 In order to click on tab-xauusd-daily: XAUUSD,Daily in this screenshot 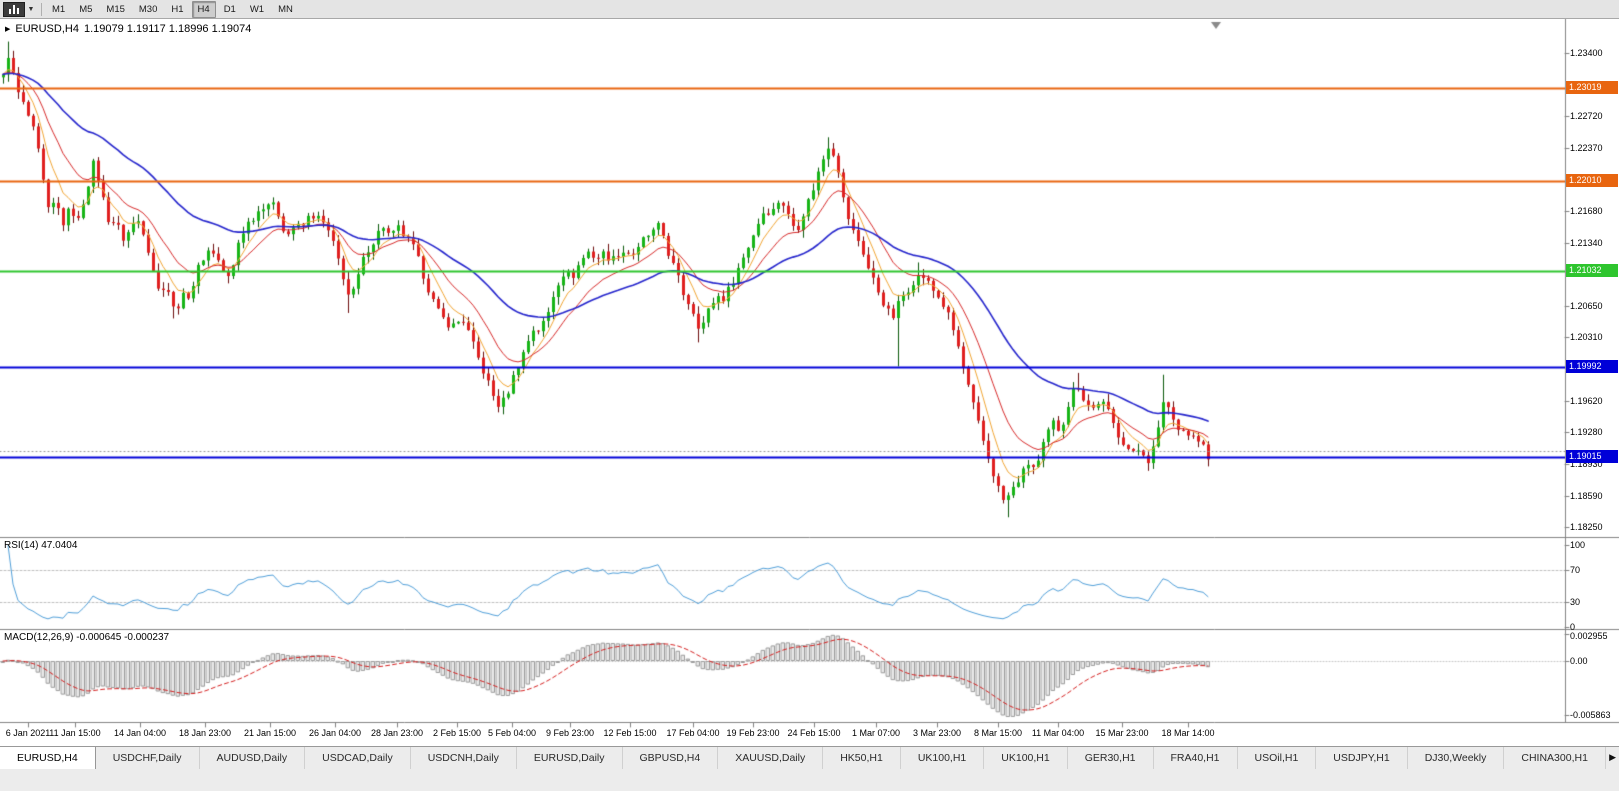, I will do `click(771, 758)`.